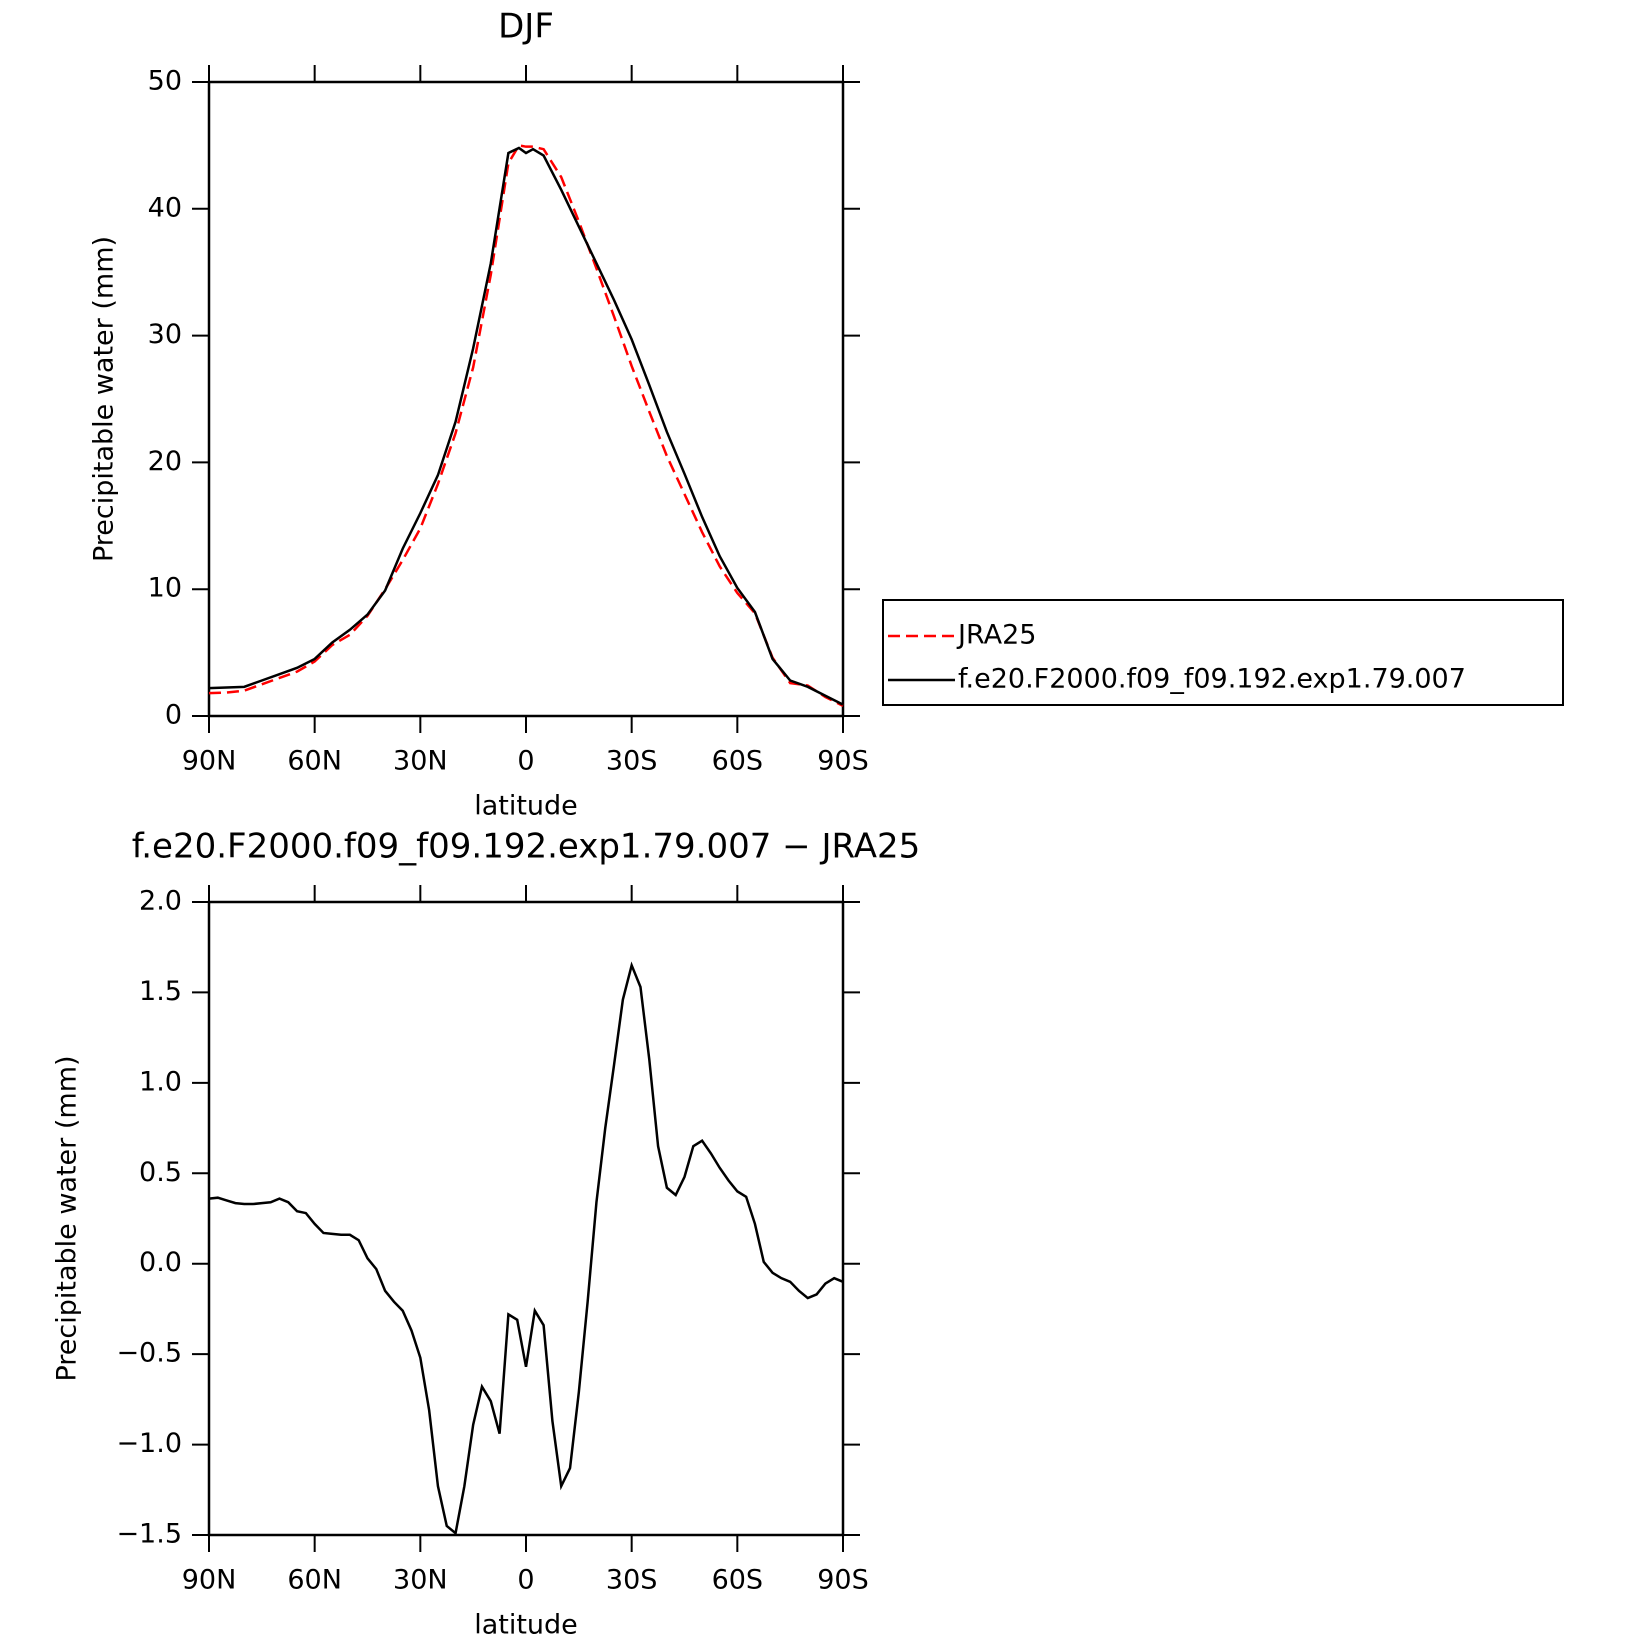  I want to click on y-tick-label: 40, so click(165, 207).